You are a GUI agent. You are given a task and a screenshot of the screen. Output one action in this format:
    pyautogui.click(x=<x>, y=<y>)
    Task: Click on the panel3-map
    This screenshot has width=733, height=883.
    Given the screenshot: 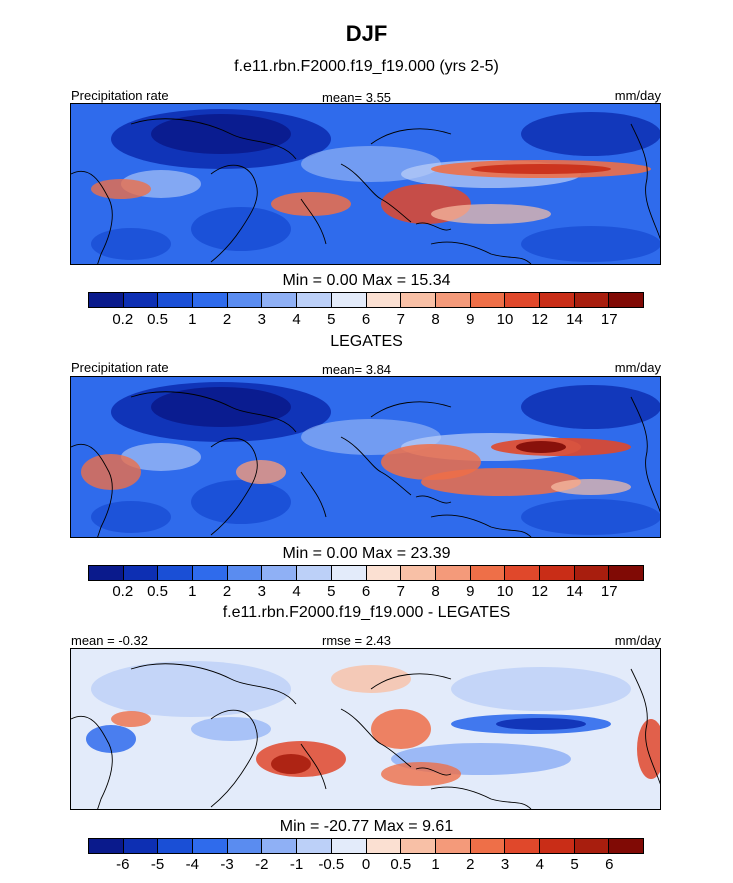 What is the action you would take?
    pyautogui.click(x=365, y=729)
    